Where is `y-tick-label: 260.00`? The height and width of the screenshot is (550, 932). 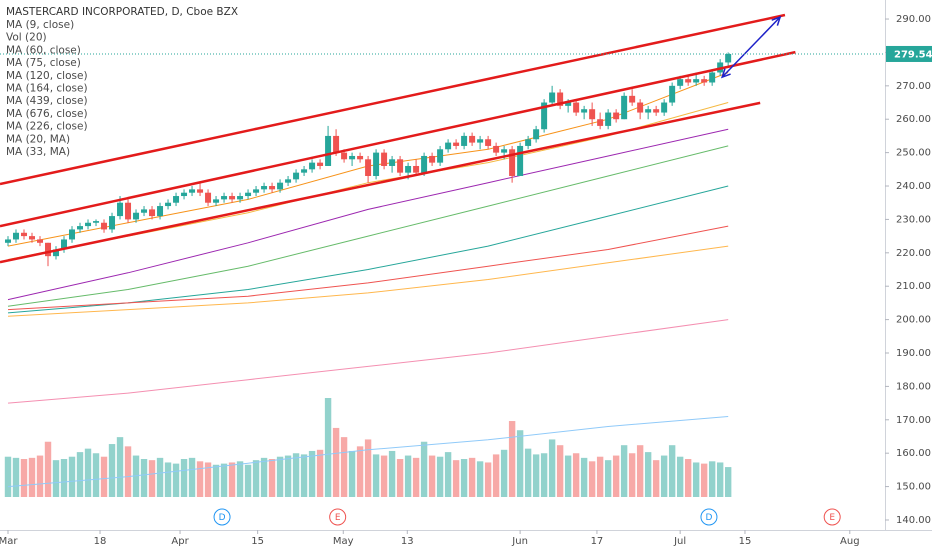 y-tick-label: 260.00 is located at coordinates (913, 119).